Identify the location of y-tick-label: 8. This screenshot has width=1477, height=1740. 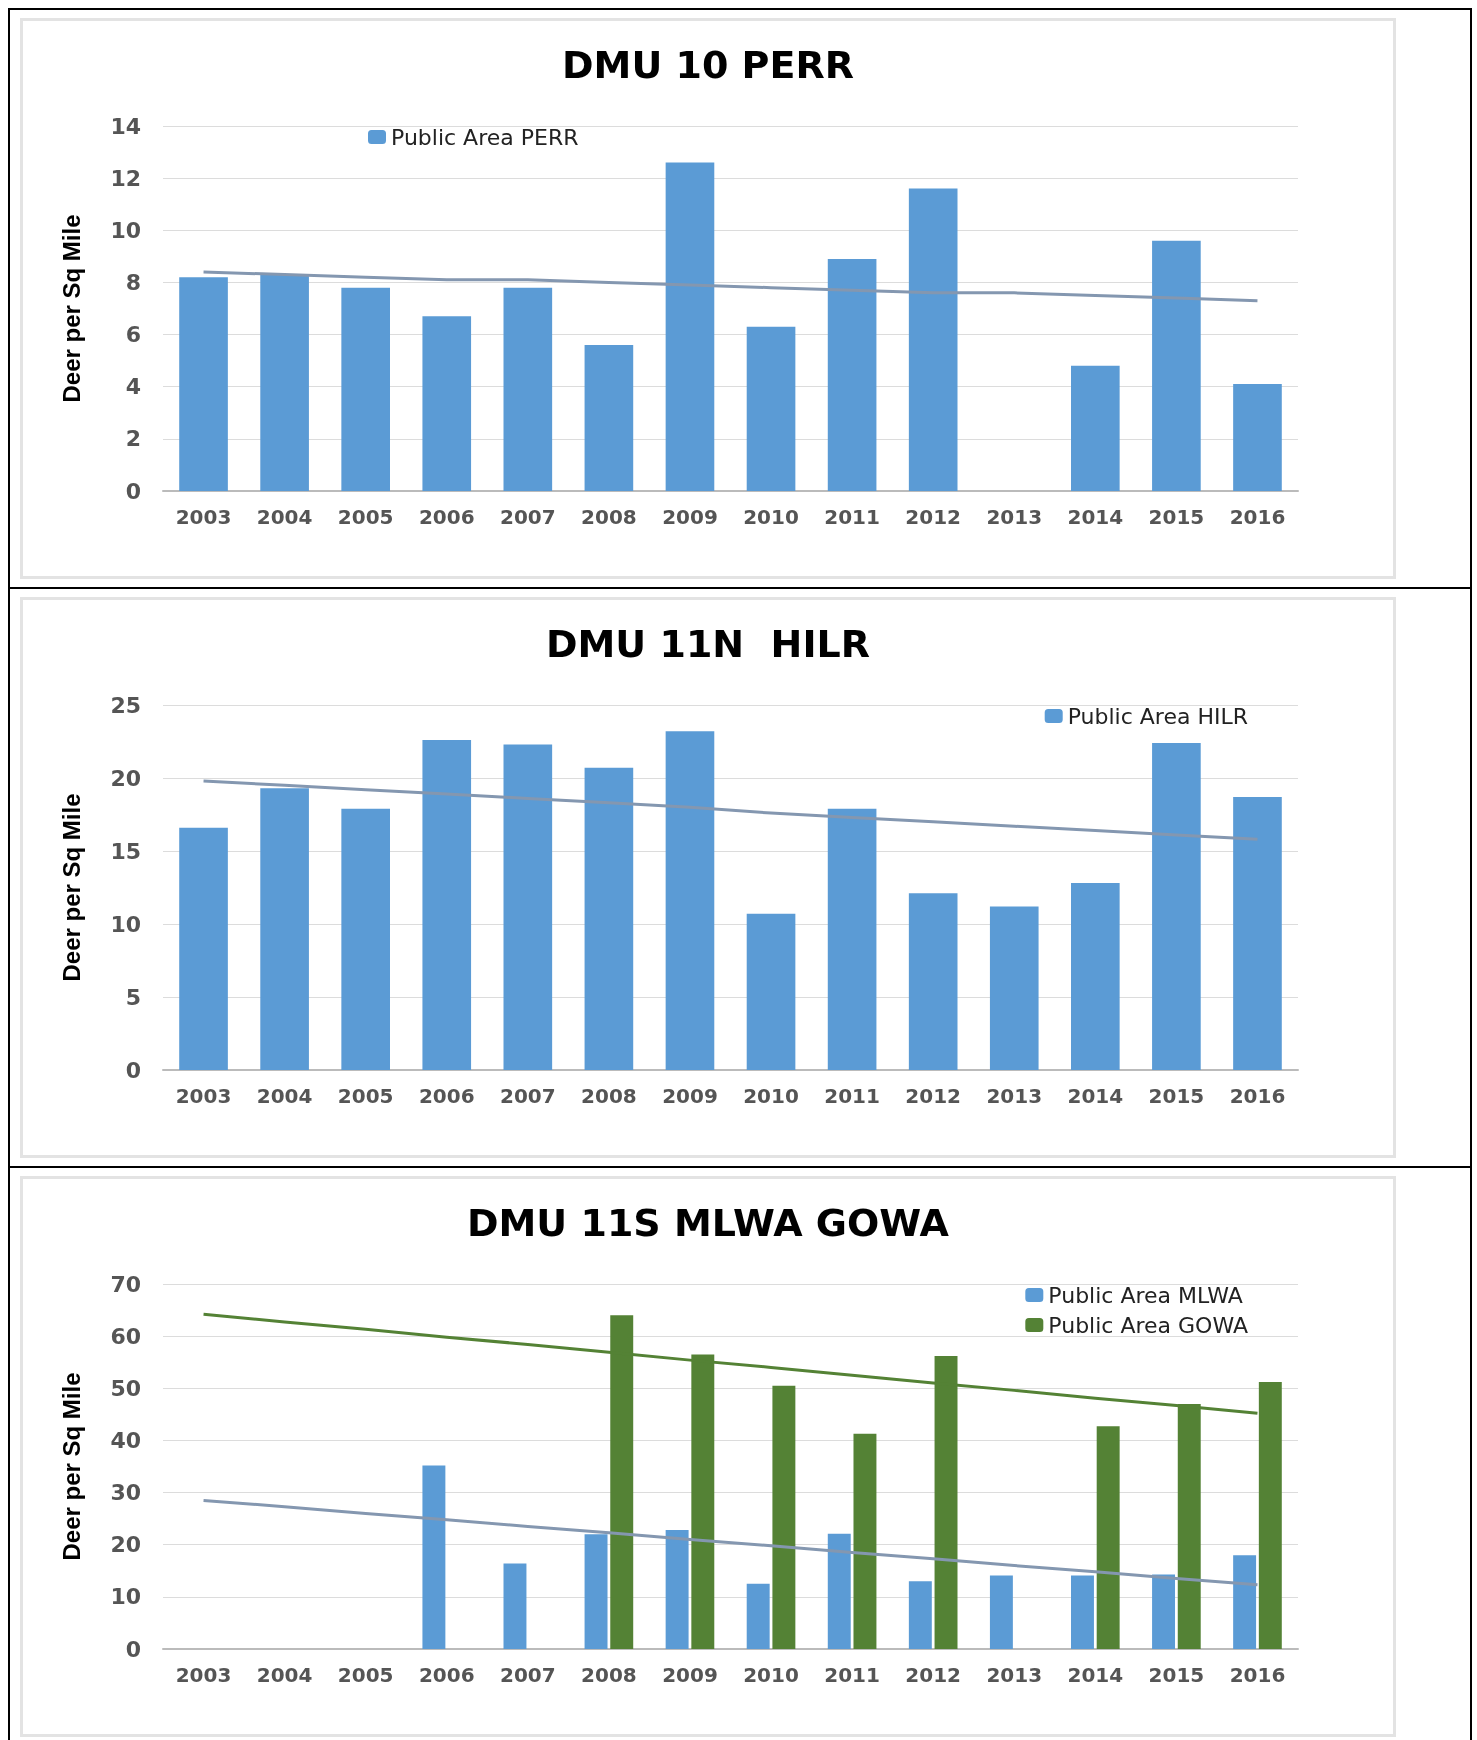
(133, 282).